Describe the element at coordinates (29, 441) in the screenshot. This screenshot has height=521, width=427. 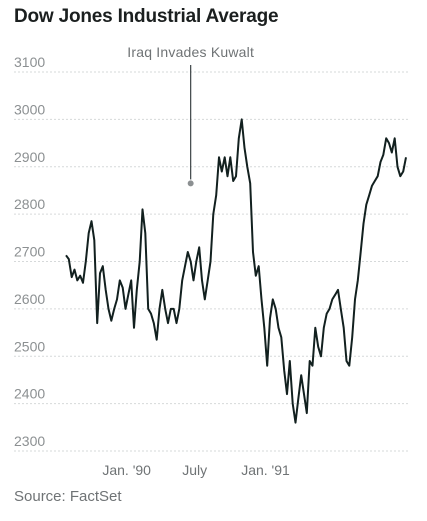
I see `y-tick-label: 2300` at that location.